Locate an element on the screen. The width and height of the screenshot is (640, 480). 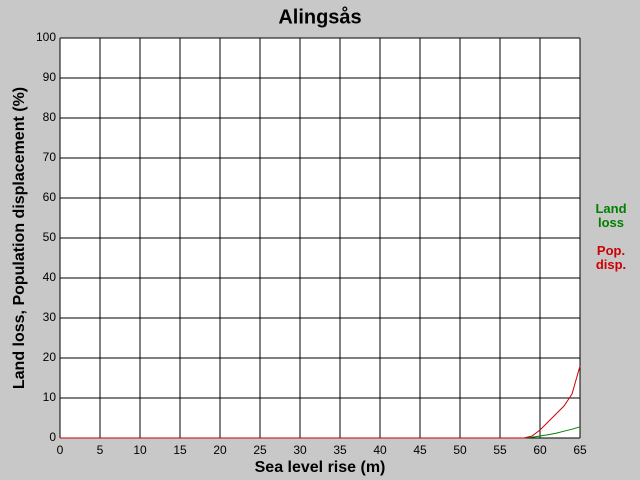
y-tick-label: 80 is located at coordinates (50, 117).